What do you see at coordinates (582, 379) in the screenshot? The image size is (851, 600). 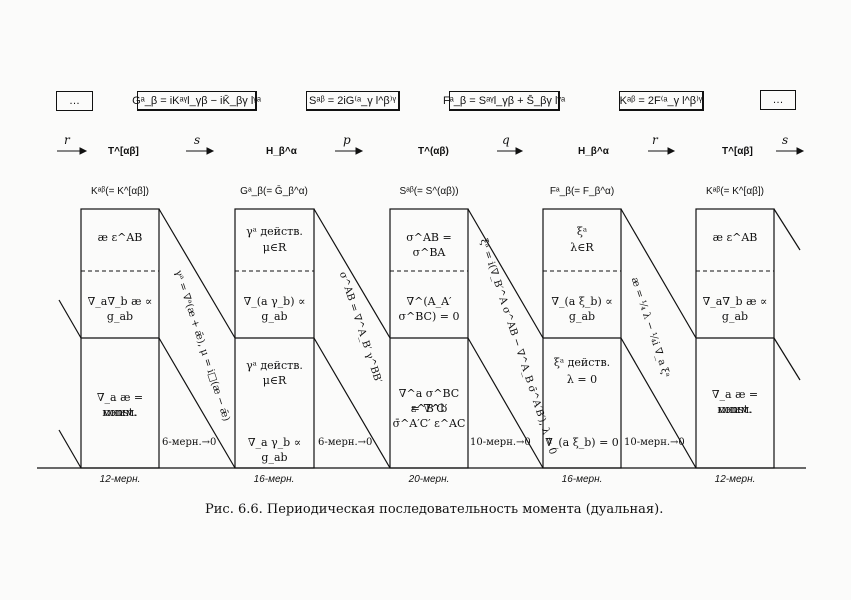 I see `cell-bot: λ = 0` at bounding box center [582, 379].